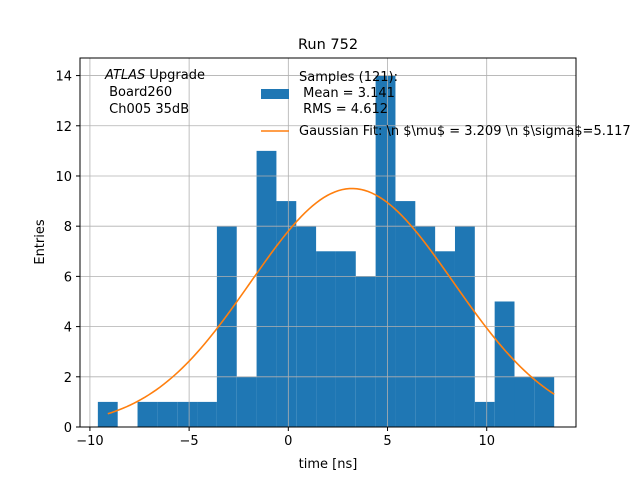 This screenshot has width=640, height=480. I want to click on legend-samples-line-2: Mean = 3.141, so click(347, 93).